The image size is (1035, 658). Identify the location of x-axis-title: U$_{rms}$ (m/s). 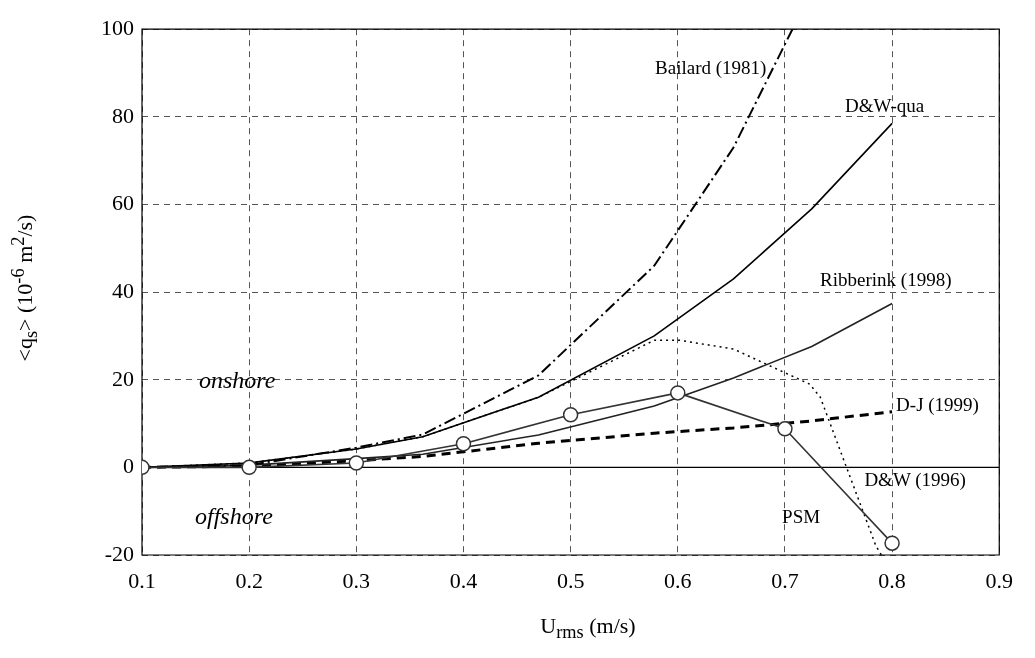
(588, 628).